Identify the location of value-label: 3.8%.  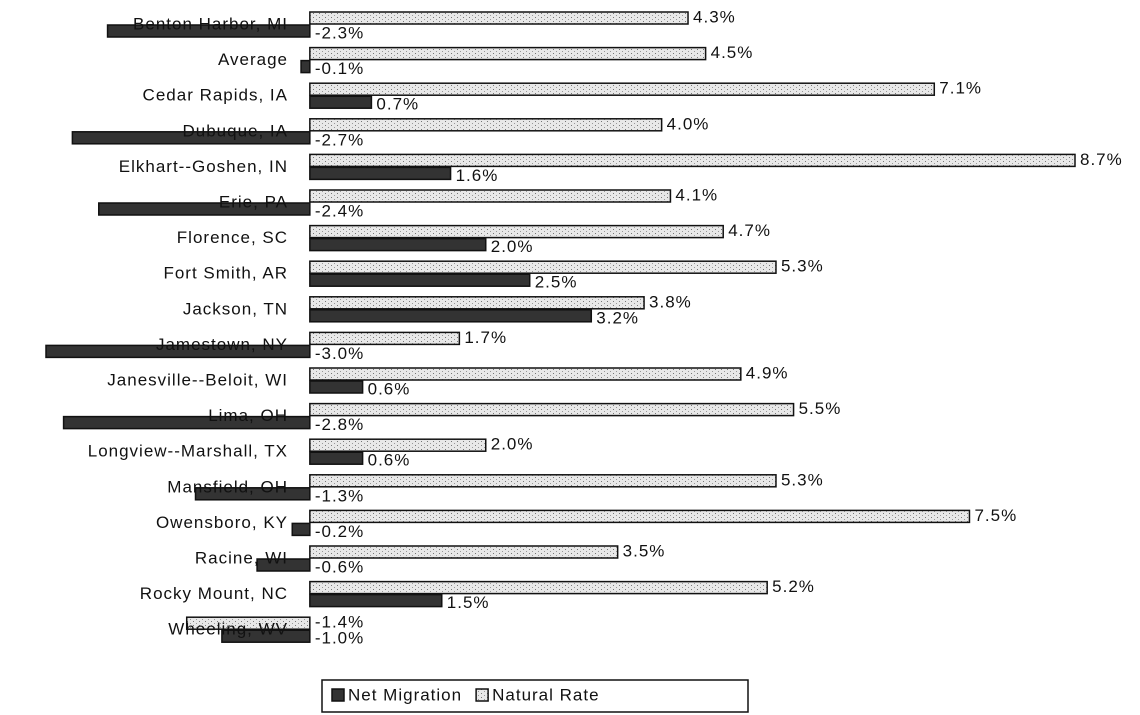
(670, 301).